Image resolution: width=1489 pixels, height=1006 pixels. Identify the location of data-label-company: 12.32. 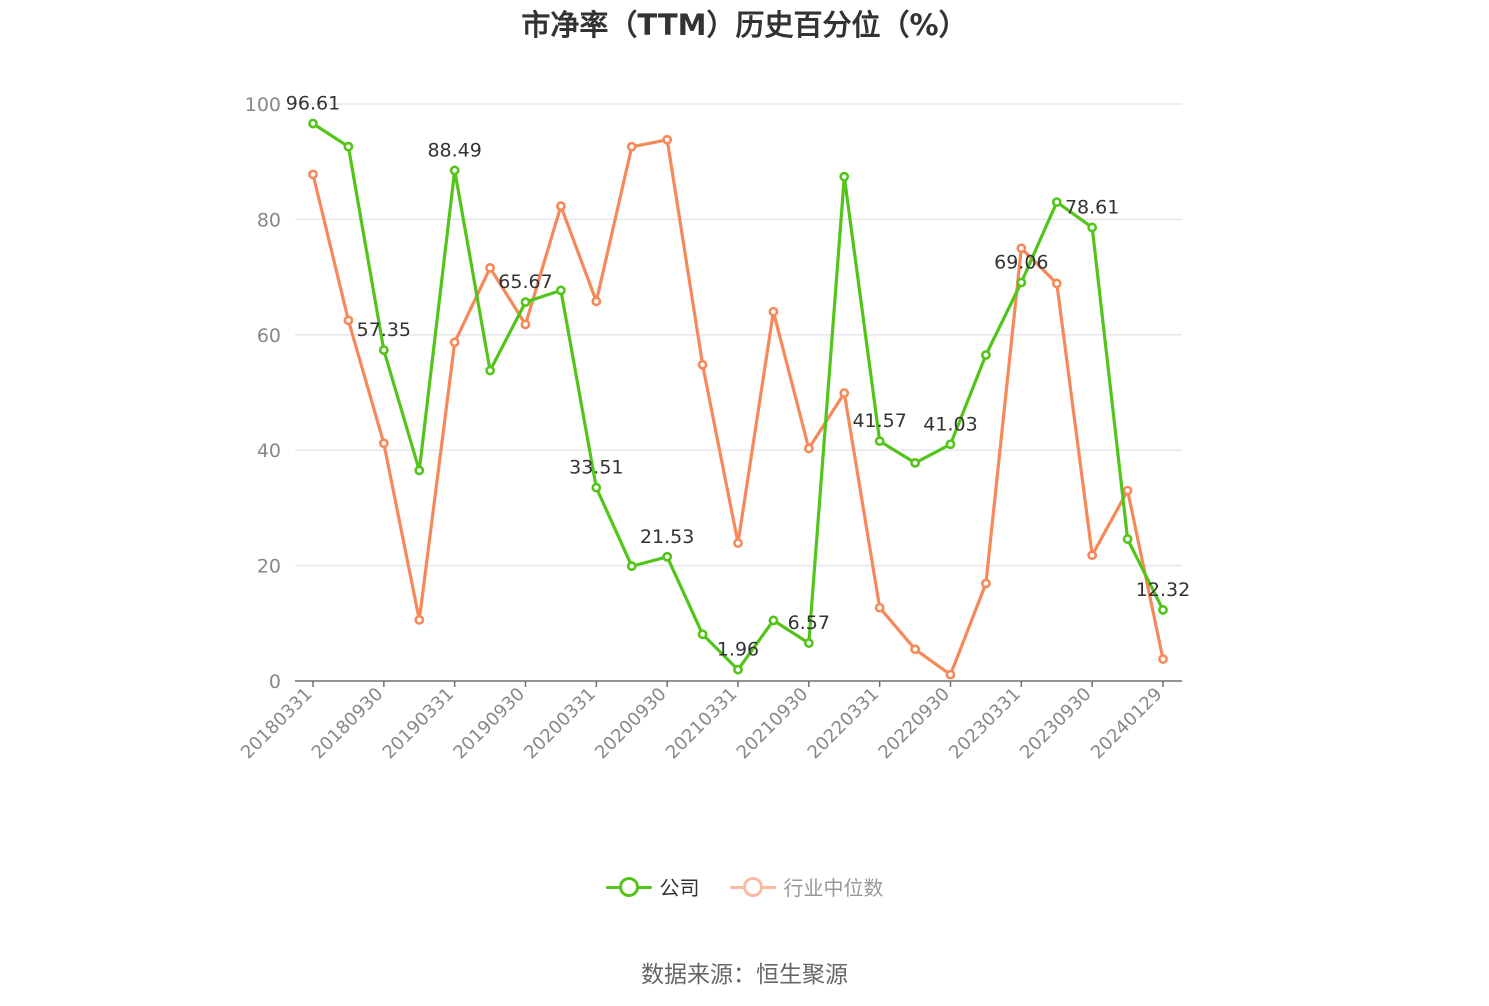
(1163, 590).